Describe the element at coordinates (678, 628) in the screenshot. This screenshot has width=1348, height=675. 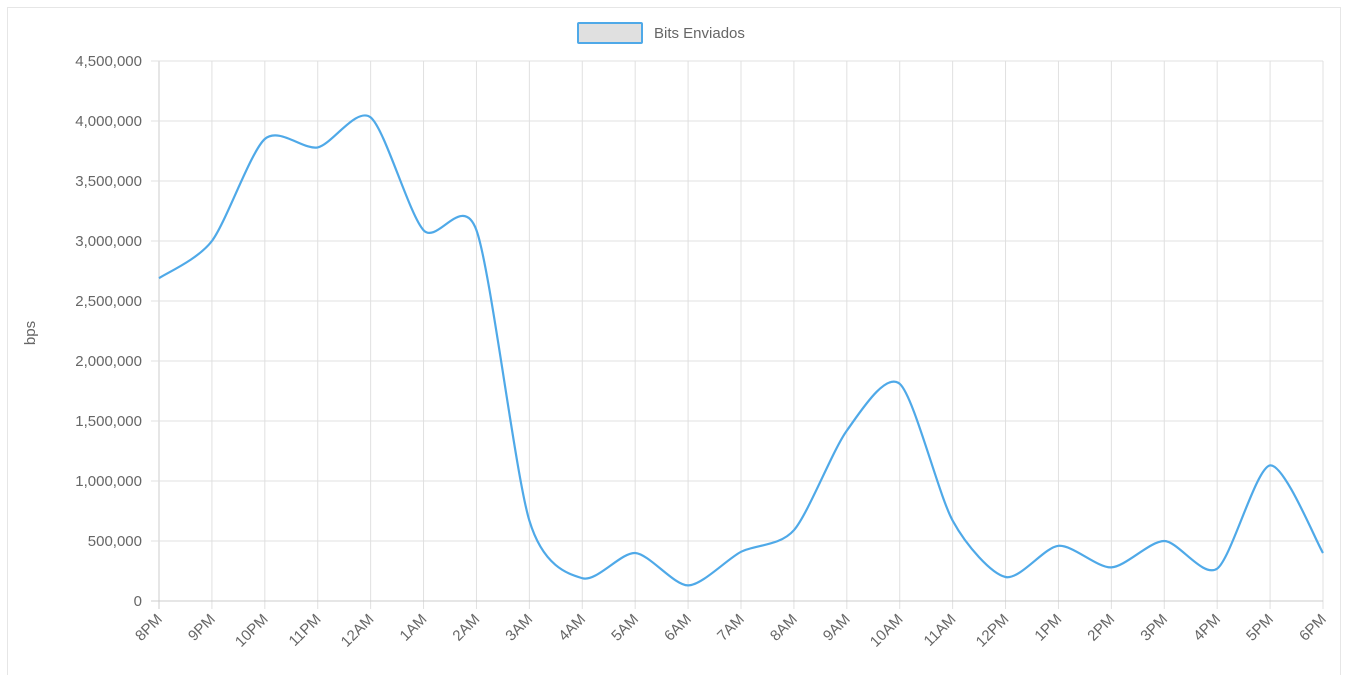
I see `x-tick-label: 6AM` at that location.